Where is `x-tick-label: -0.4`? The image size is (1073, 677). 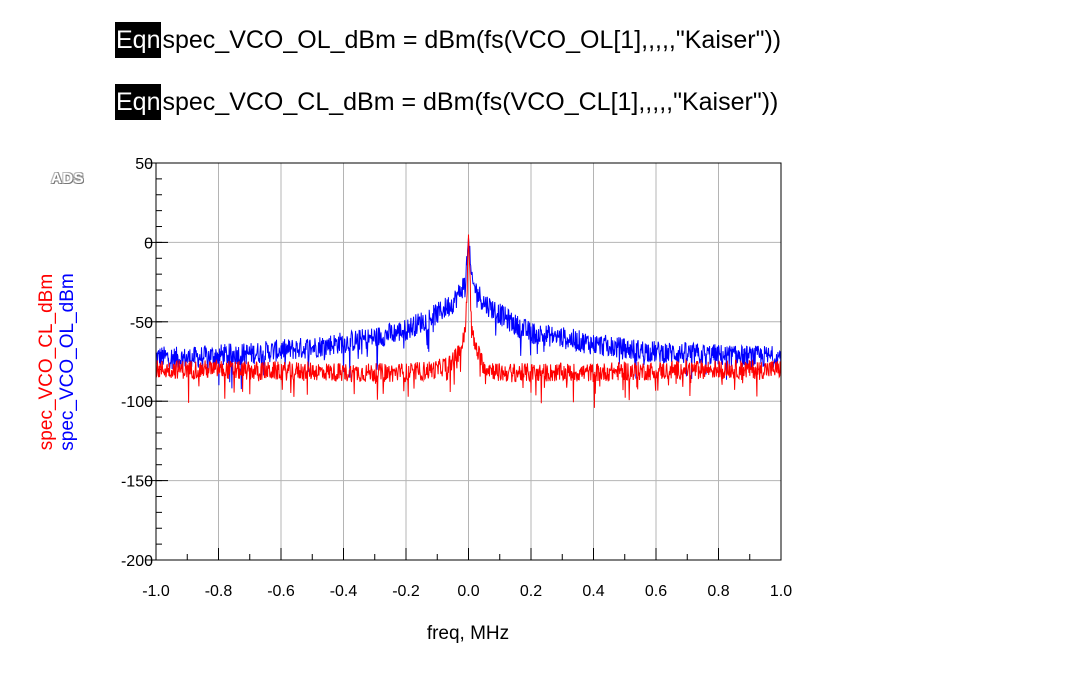 x-tick-label: -0.4 is located at coordinates (344, 591).